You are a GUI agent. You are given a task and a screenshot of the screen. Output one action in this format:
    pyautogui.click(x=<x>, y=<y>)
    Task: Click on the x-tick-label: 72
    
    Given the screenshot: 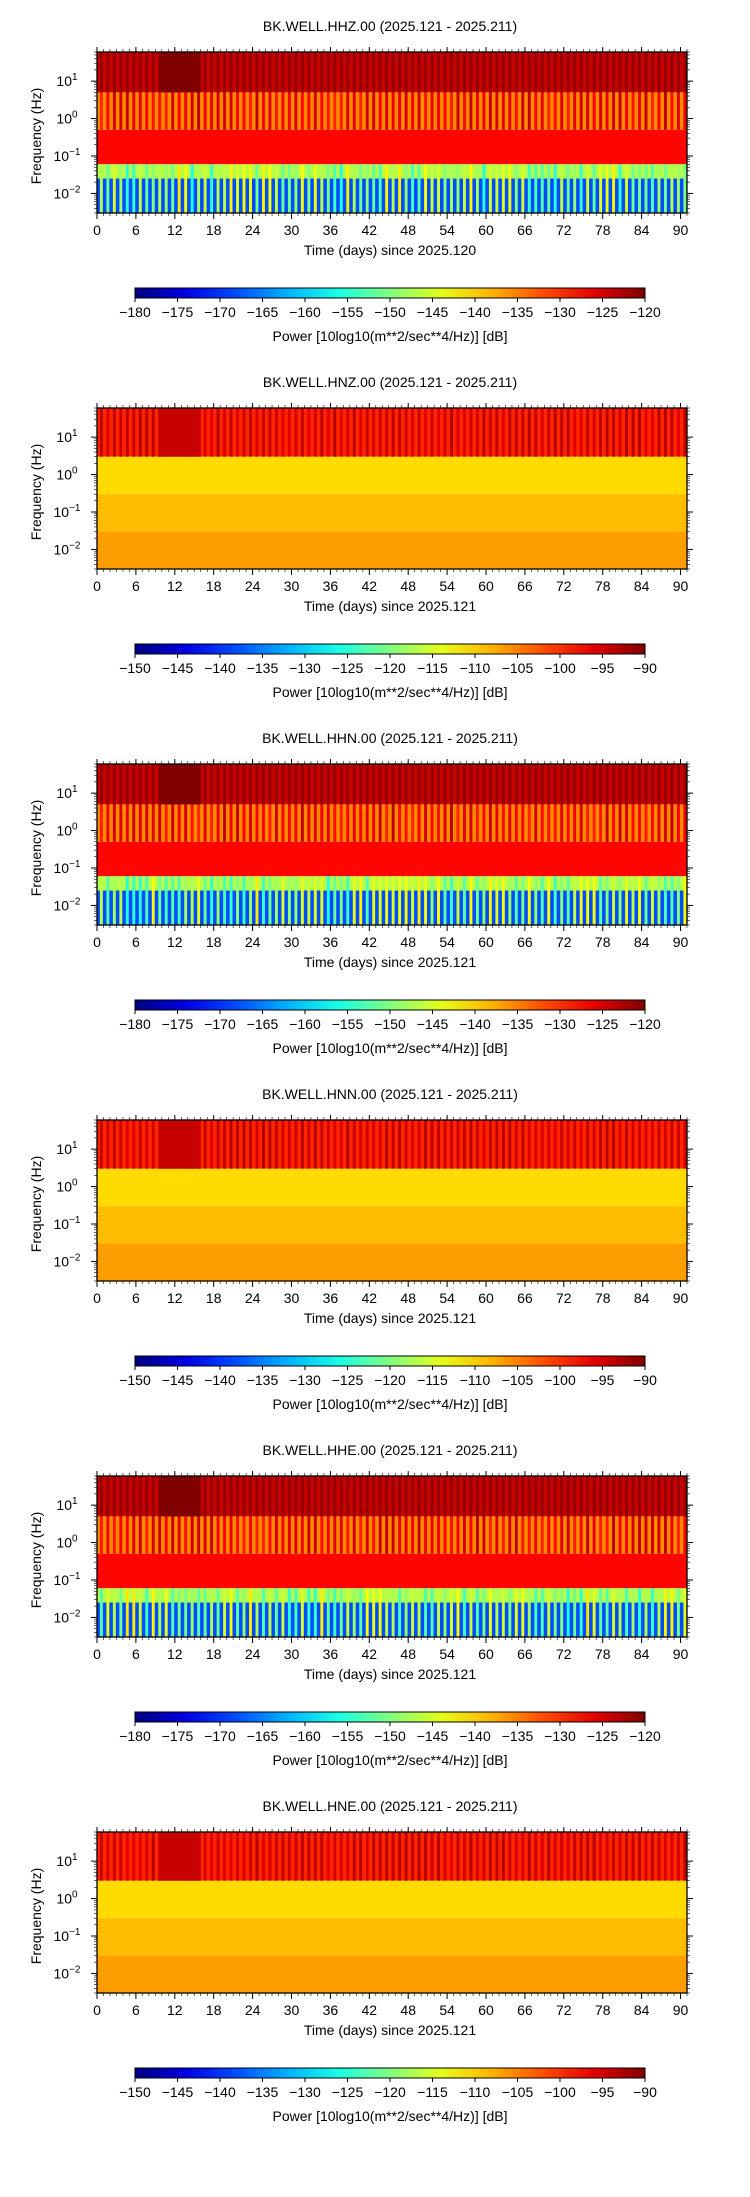 What is the action you would take?
    pyautogui.click(x=564, y=230)
    